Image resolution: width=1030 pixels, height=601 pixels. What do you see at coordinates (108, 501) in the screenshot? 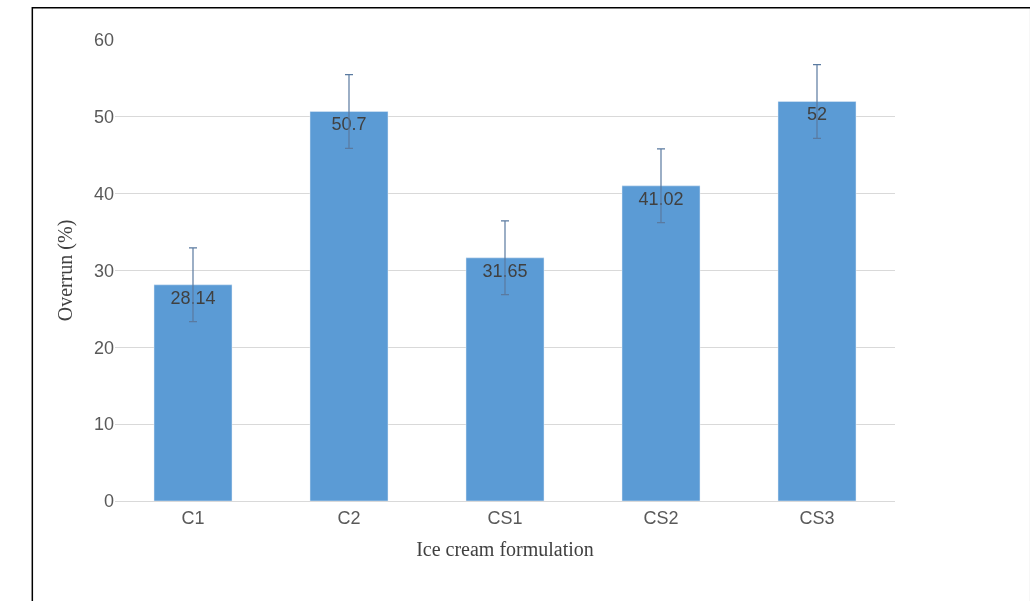
I see `y-tick-label: 0` at bounding box center [108, 501].